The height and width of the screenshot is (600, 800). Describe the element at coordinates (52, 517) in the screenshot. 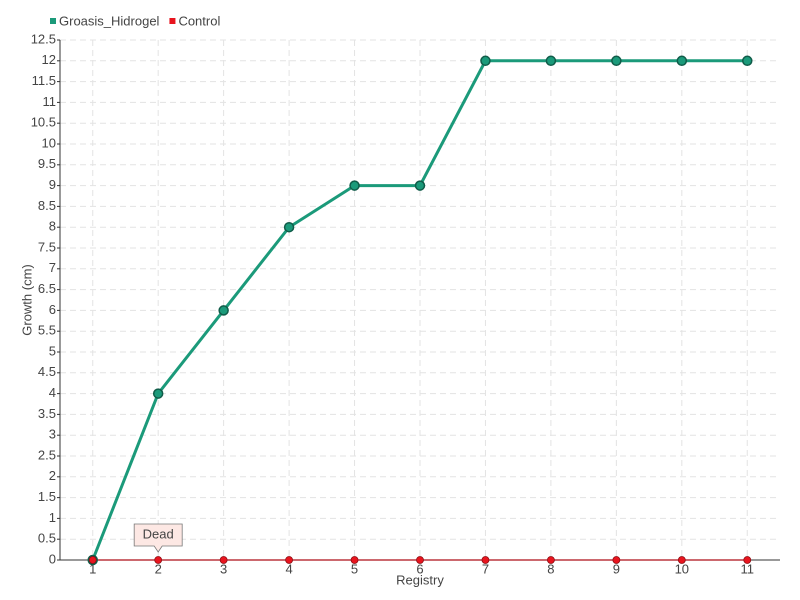

I see `y-tick-label: 1` at that location.